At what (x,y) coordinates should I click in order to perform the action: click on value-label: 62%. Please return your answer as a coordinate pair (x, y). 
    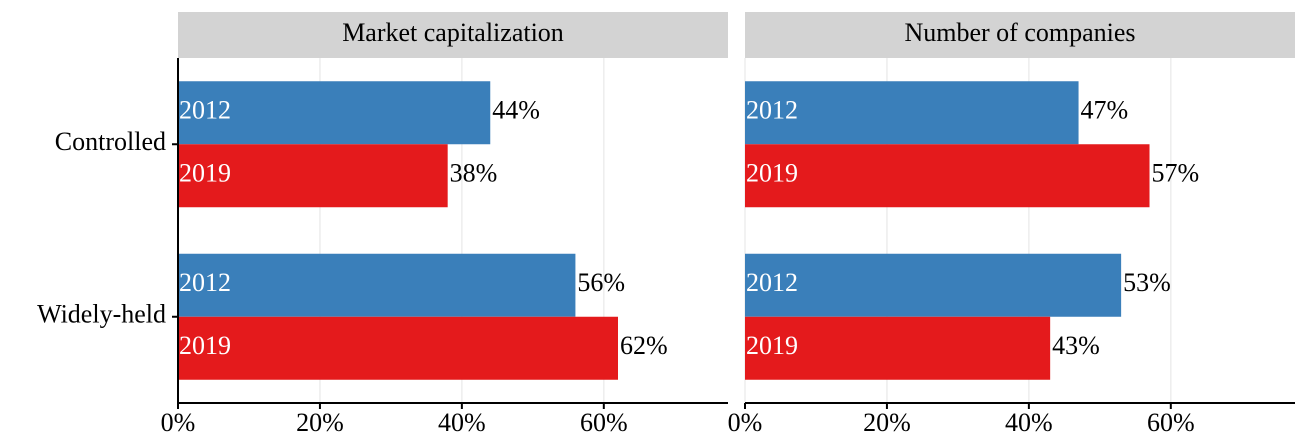
    Looking at the image, I should click on (644, 345).